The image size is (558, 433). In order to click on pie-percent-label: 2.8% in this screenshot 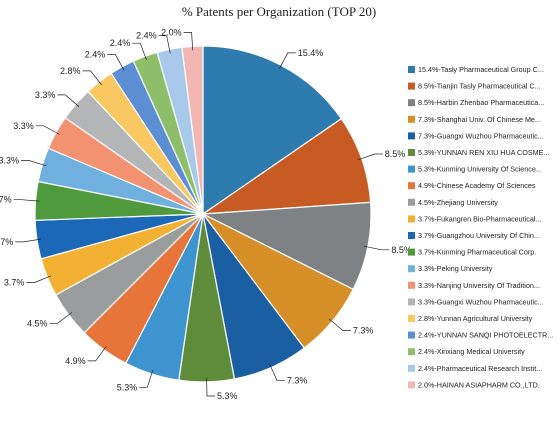, I will do `click(70, 71)`.